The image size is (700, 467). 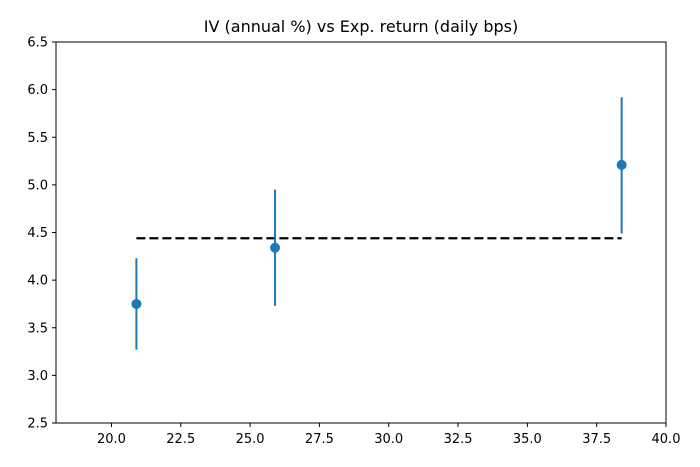 I want to click on y-tick-label: 6.5, so click(x=37, y=43).